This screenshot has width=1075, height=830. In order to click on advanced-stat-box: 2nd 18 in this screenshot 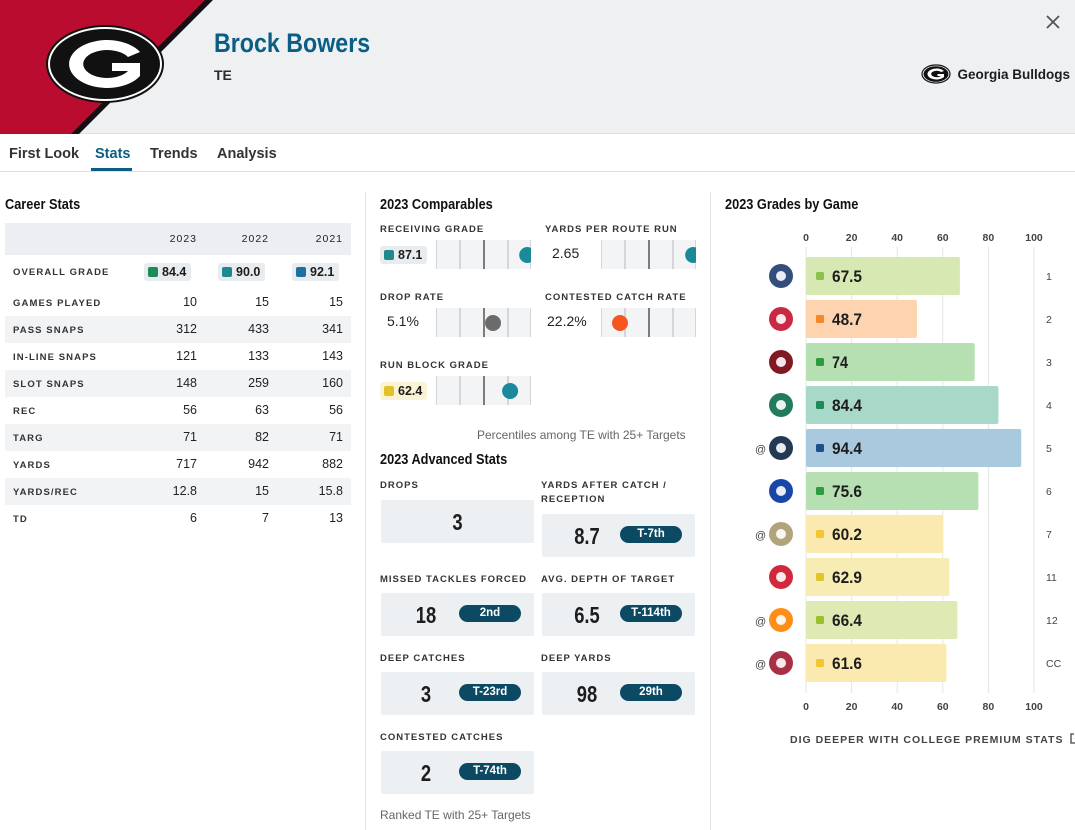, I will do `click(457, 614)`.